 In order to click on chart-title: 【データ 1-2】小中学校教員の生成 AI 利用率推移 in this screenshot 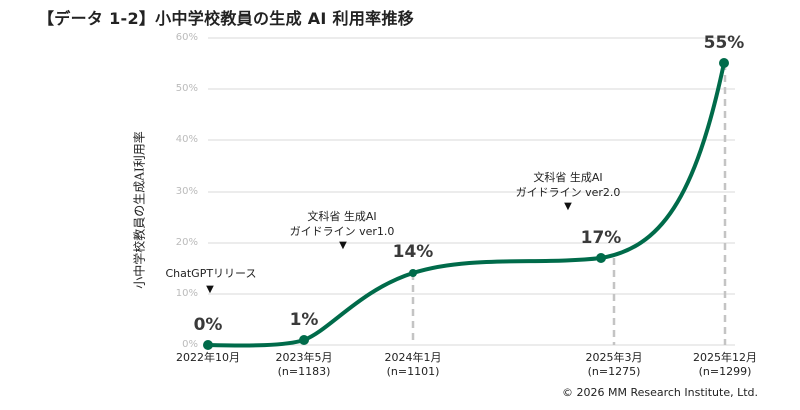, I will do `click(226, 18)`.